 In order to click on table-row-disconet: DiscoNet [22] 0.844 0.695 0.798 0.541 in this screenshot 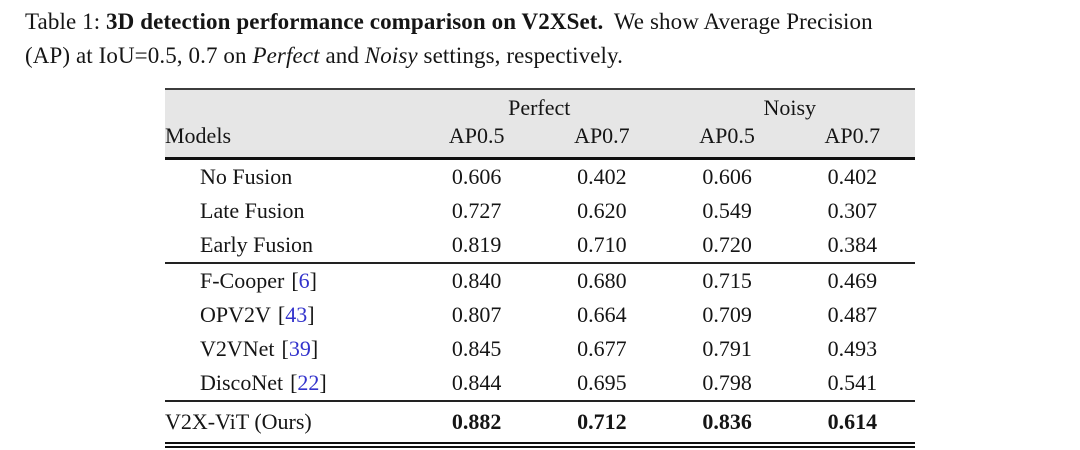, I will do `click(540, 383)`.